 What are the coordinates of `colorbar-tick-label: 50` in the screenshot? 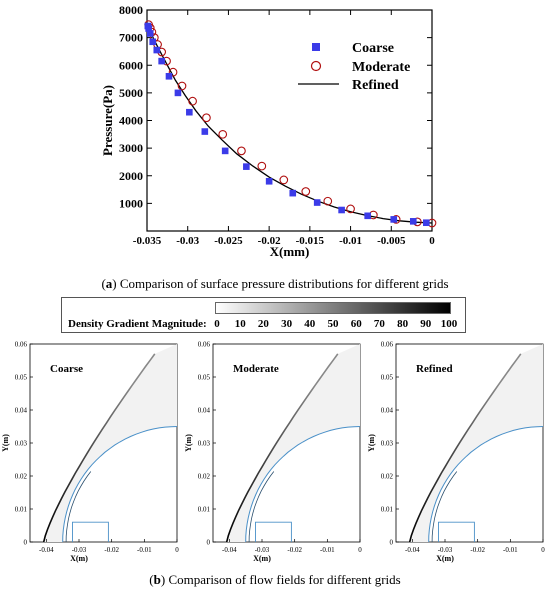 It's located at (333, 324).